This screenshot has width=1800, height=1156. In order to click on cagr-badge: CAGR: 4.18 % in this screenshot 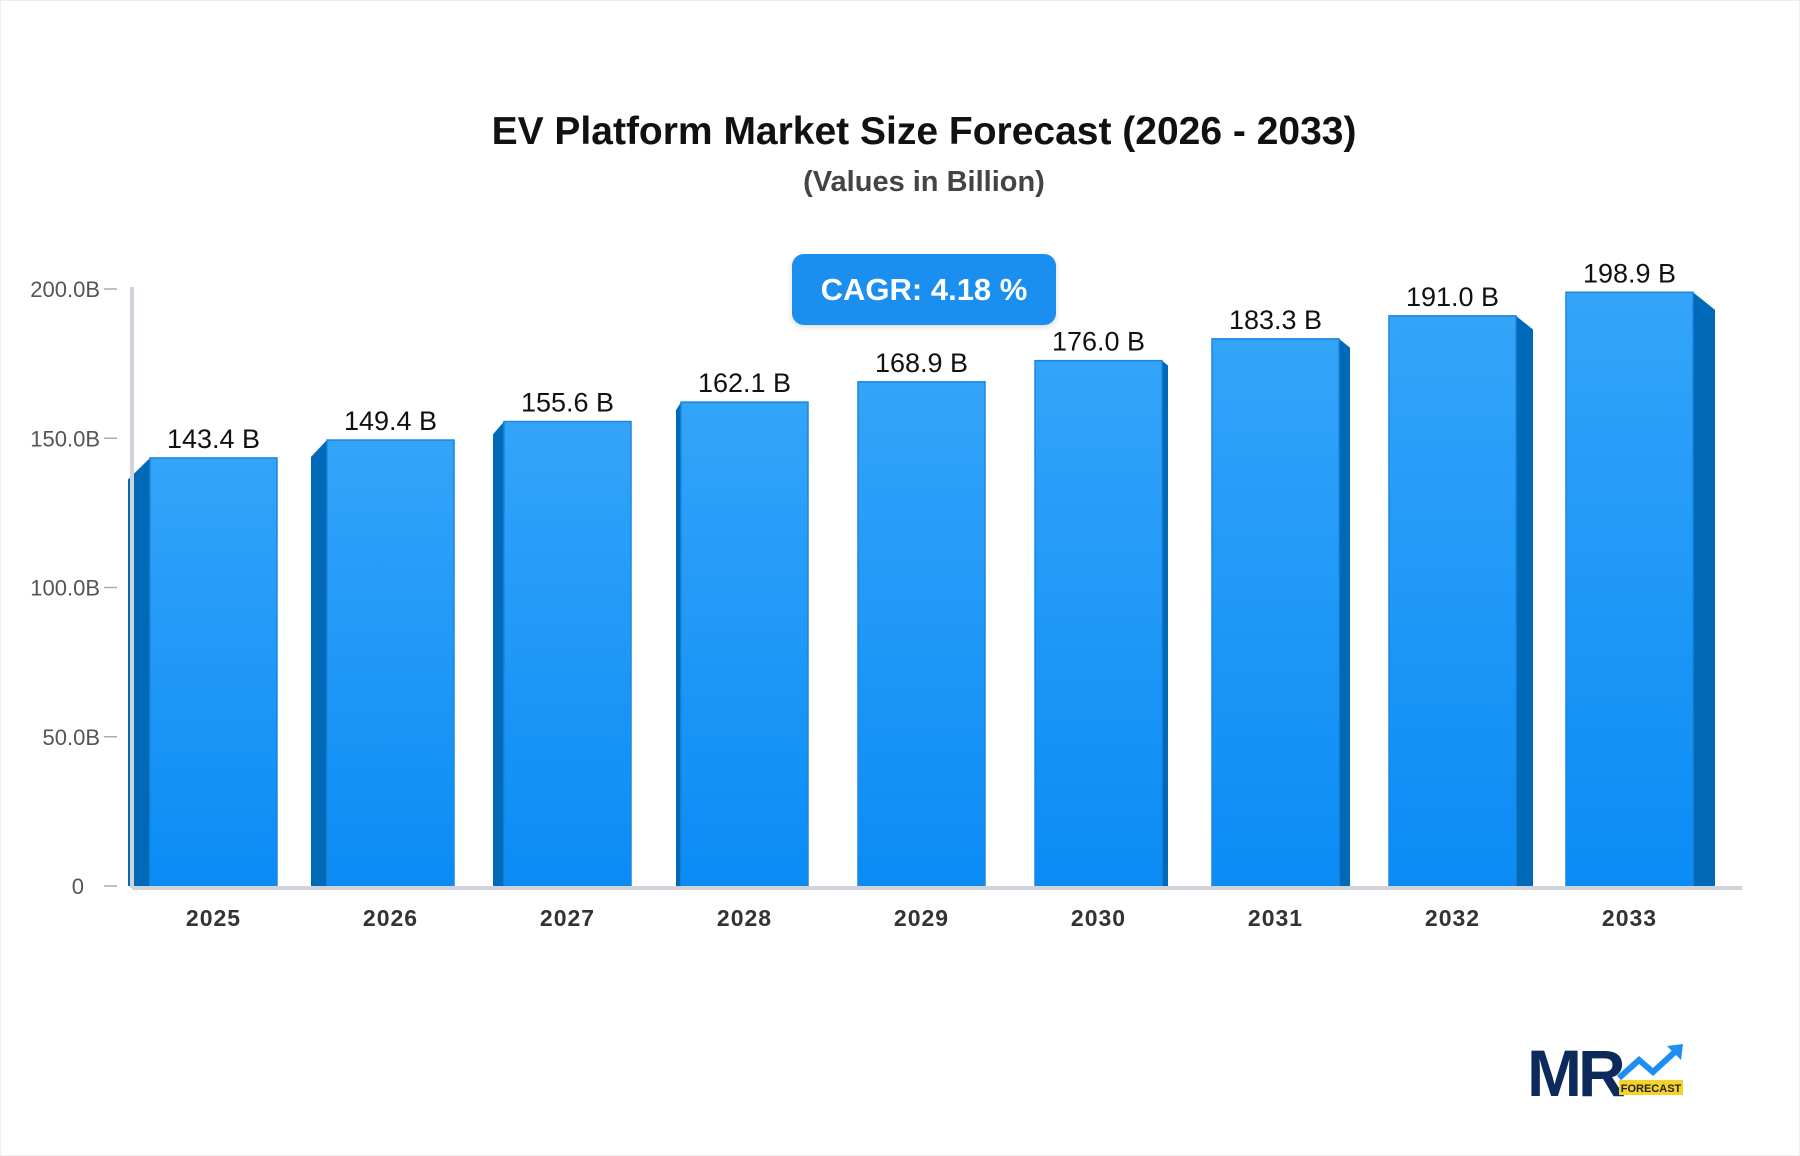, I will do `click(924, 289)`.